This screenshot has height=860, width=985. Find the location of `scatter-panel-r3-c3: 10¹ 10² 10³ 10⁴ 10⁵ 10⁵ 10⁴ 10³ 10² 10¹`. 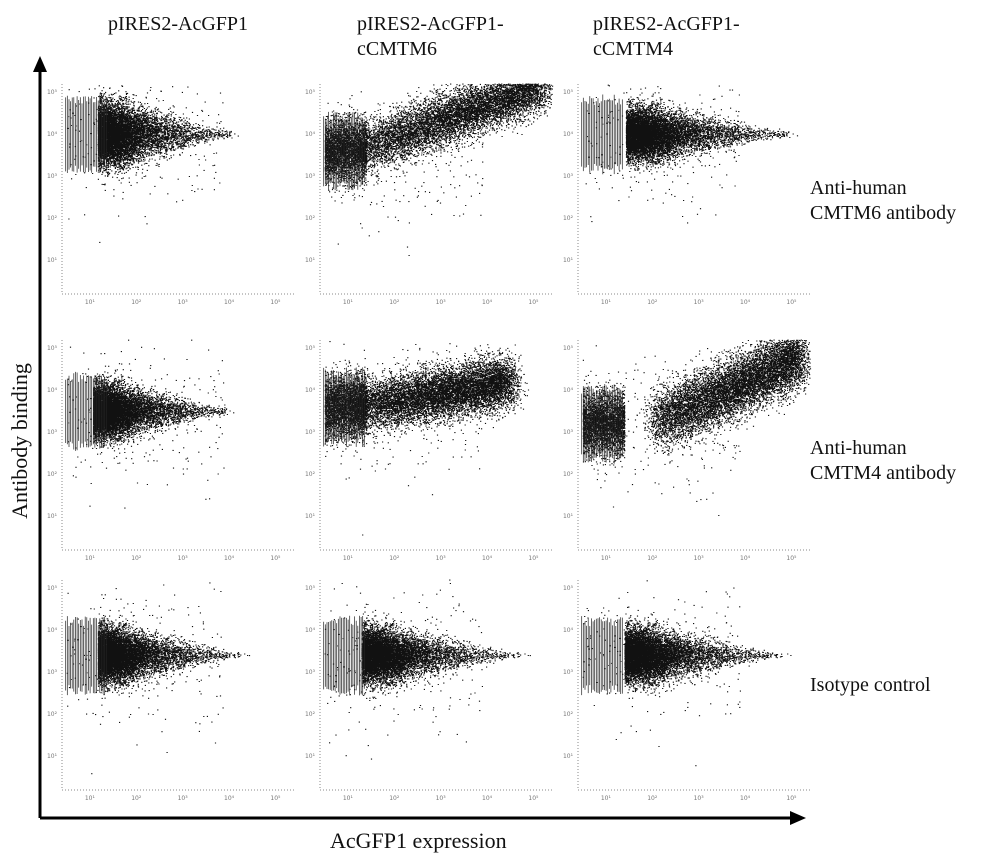

scatter-panel-r3-c3: 10¹ 10² 10³ 10⁴ 10⁵ 10⁵ 10⁴ 10³ 10² 10¹ is located at coordinates (686, 691).